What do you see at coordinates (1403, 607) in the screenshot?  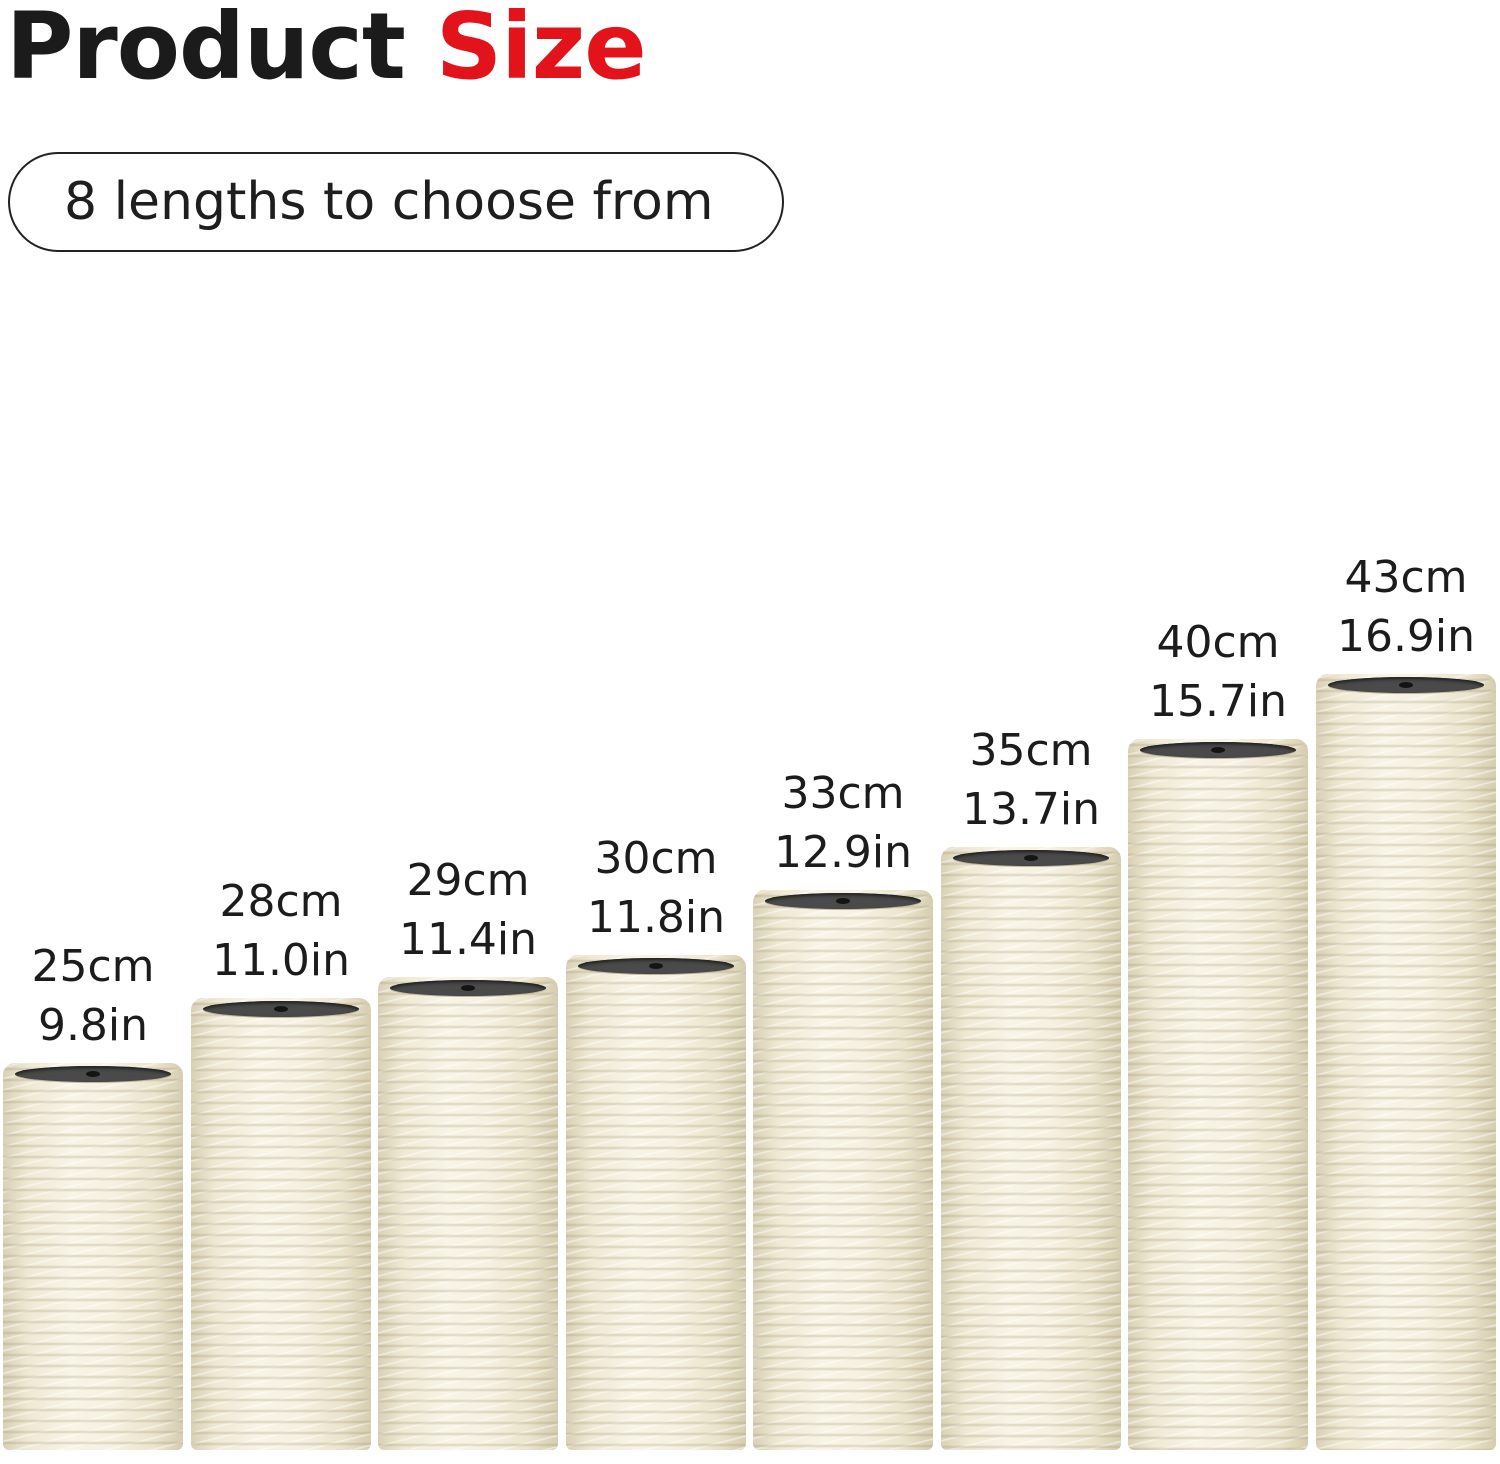 I see `post-label-43cm: 43cm 16.9in` at bounding box center [1403, 607].